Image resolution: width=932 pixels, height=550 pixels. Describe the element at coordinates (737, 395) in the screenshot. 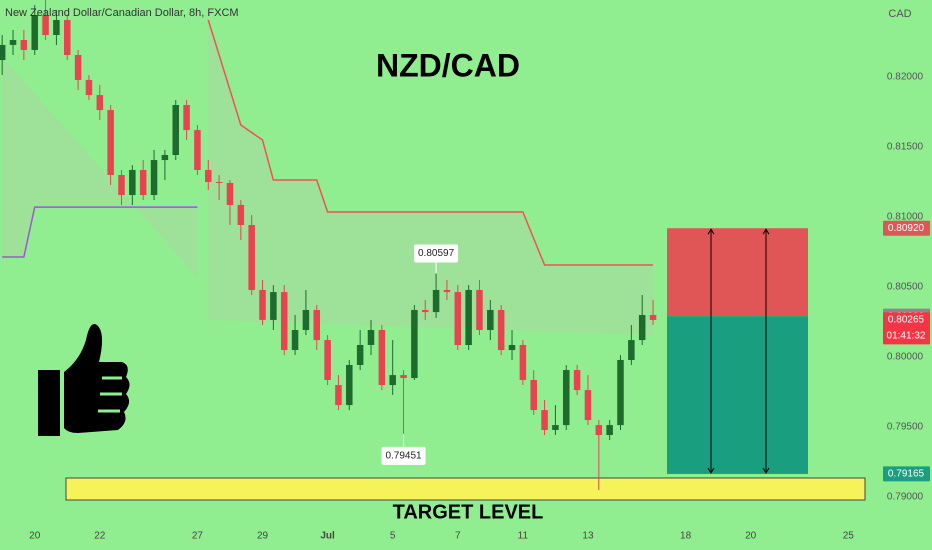

I see `target-zone` at that location.